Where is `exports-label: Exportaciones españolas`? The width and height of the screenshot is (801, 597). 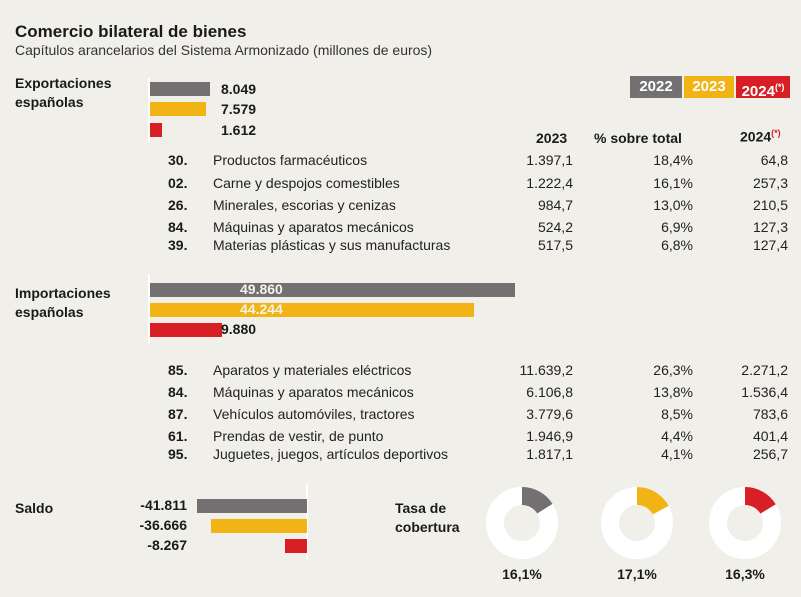
exports-label: Exportaciones españolas is located at coordinates (63, 92).